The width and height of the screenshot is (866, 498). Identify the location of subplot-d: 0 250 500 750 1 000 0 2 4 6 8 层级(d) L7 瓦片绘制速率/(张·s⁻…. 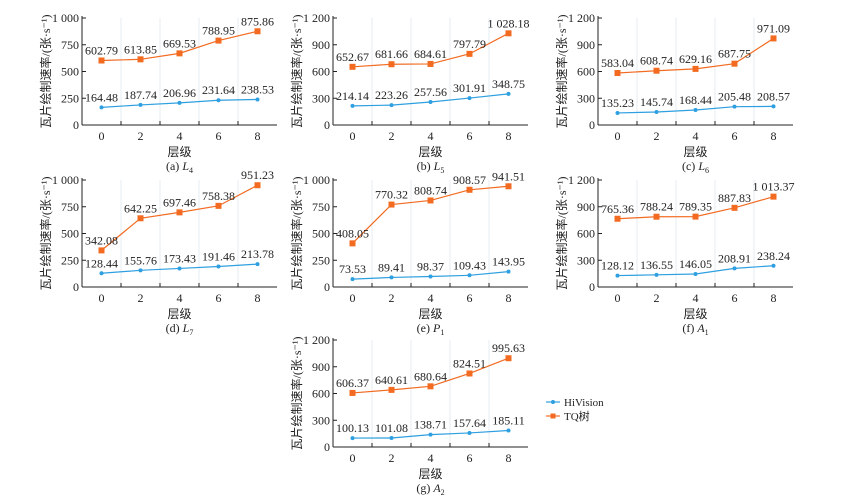
(157, 252).